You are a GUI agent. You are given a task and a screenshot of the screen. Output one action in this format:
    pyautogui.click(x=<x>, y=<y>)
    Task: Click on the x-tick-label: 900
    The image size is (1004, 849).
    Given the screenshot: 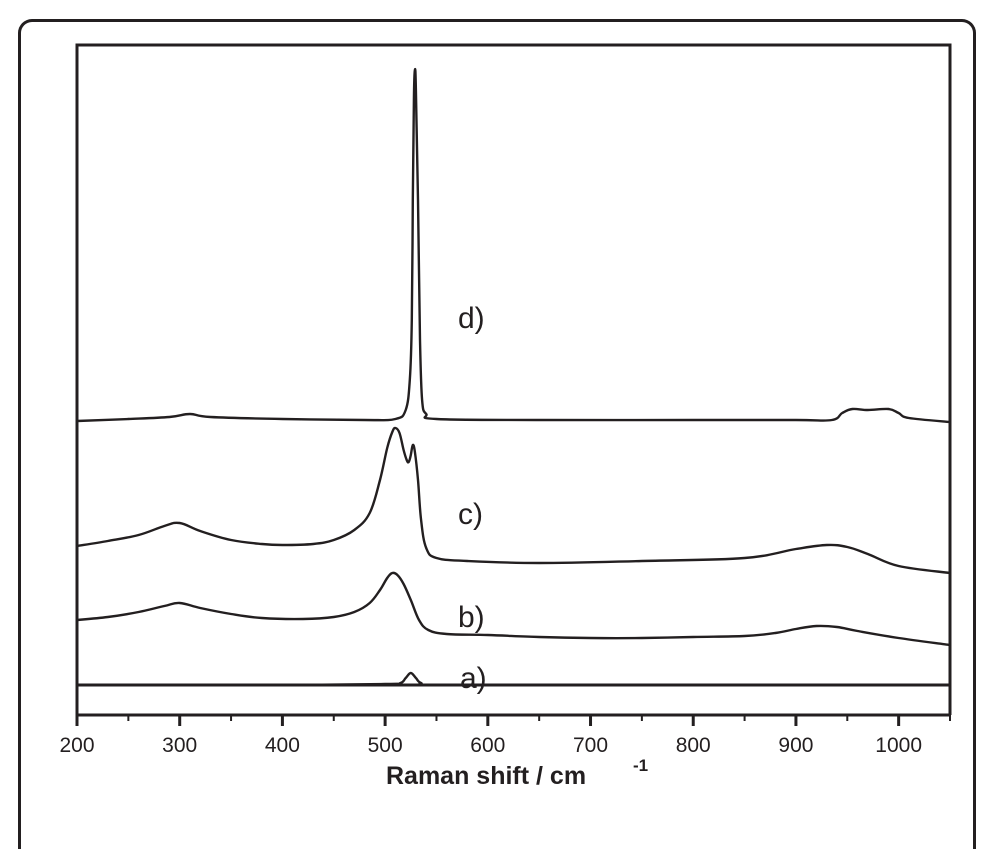 What is the action you would take?
    pyautogui.click(x=795, y=745)
    